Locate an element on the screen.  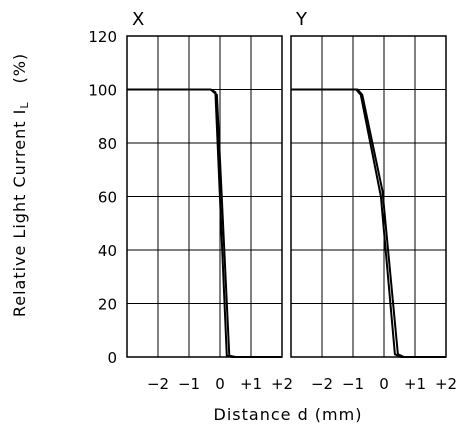
y-tick-label: 120 is located at coordinates (102, 37).